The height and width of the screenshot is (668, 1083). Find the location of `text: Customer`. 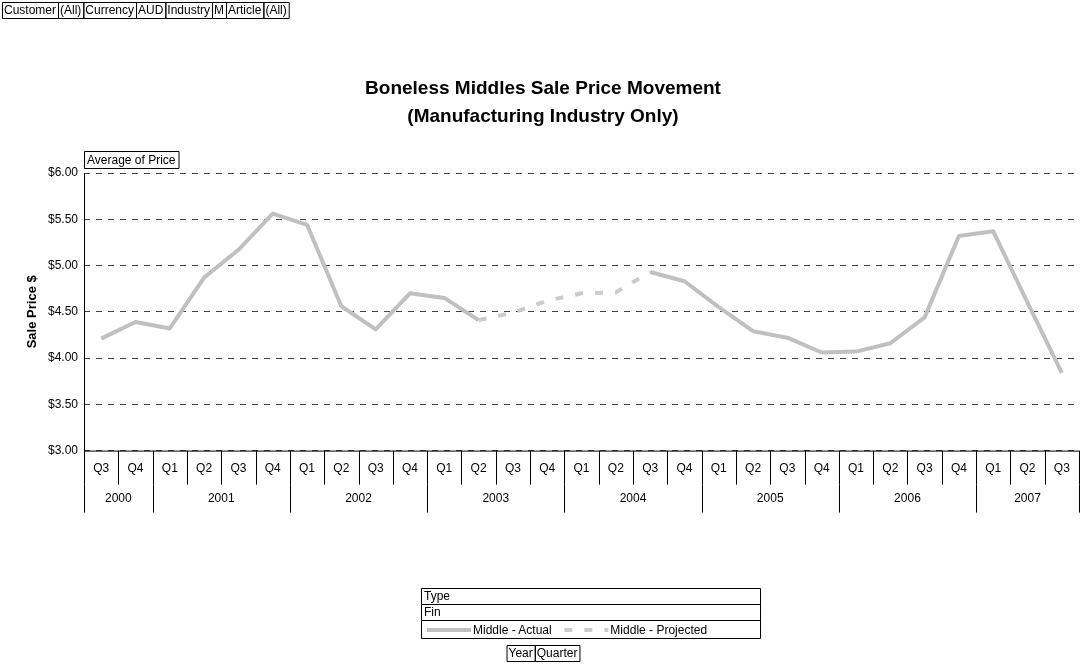

text: Customer is located at coordinates (30, 10).